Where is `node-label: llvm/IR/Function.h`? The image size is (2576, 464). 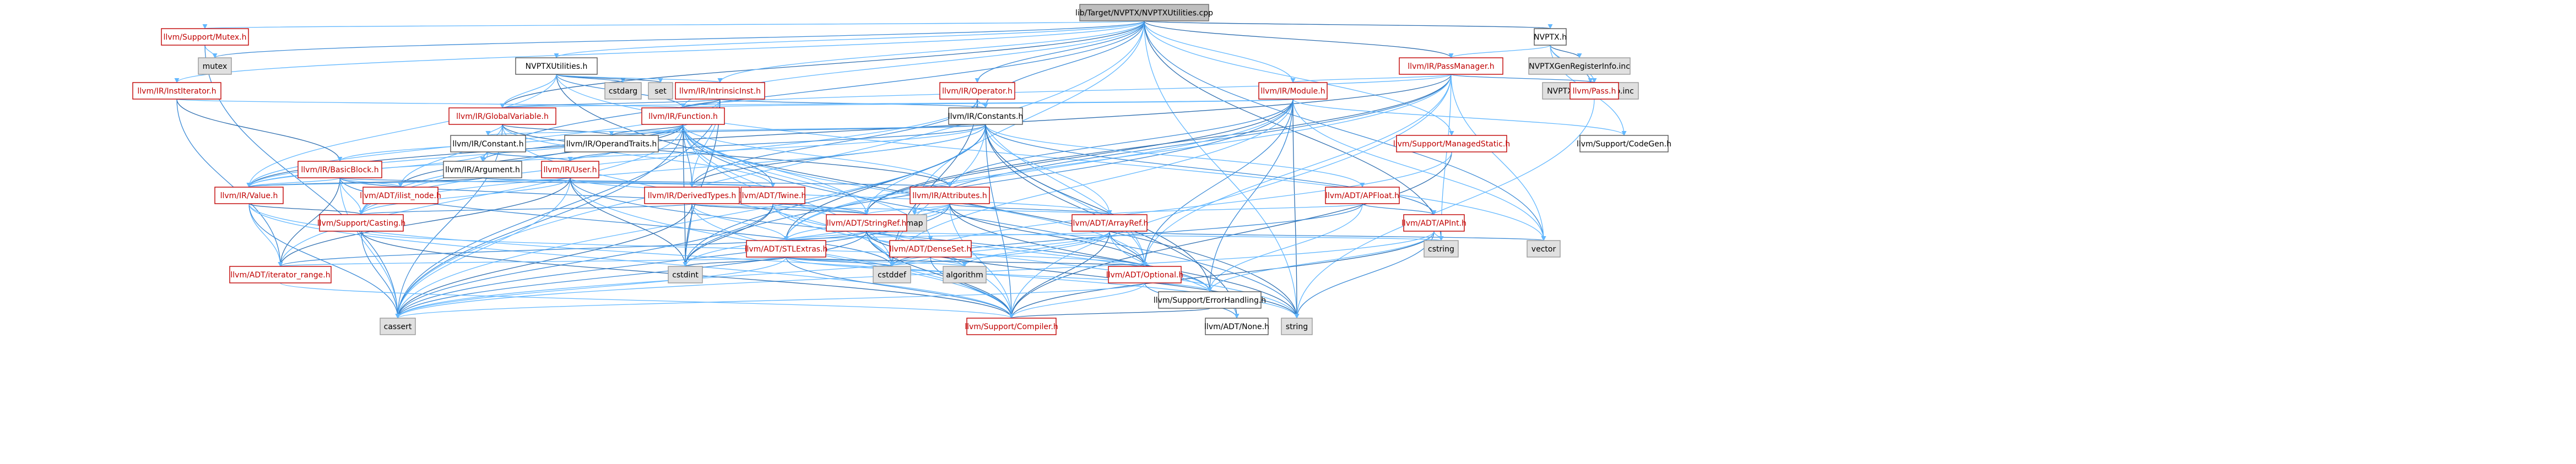
node-label: llvm/IR/Function.h is located at coordinates (683, 117).